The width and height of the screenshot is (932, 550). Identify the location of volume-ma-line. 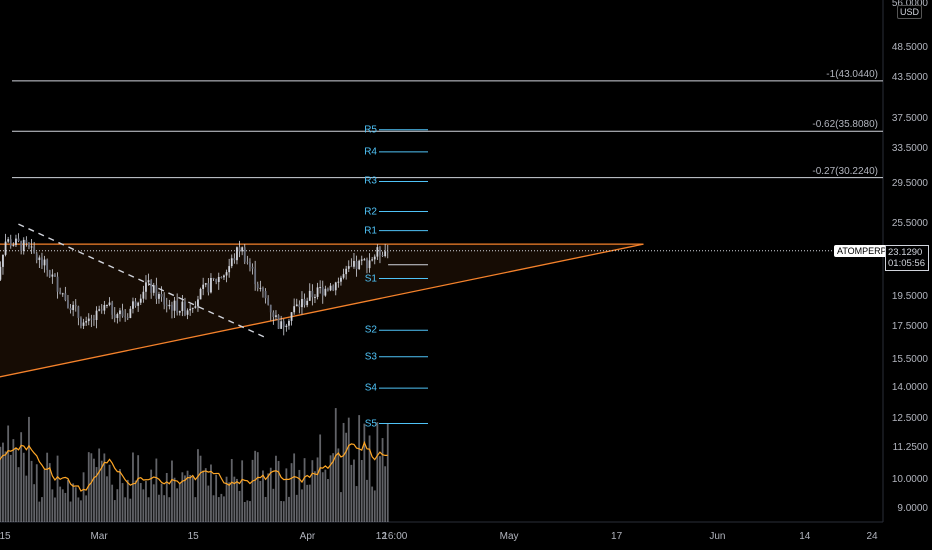
(194, 466).